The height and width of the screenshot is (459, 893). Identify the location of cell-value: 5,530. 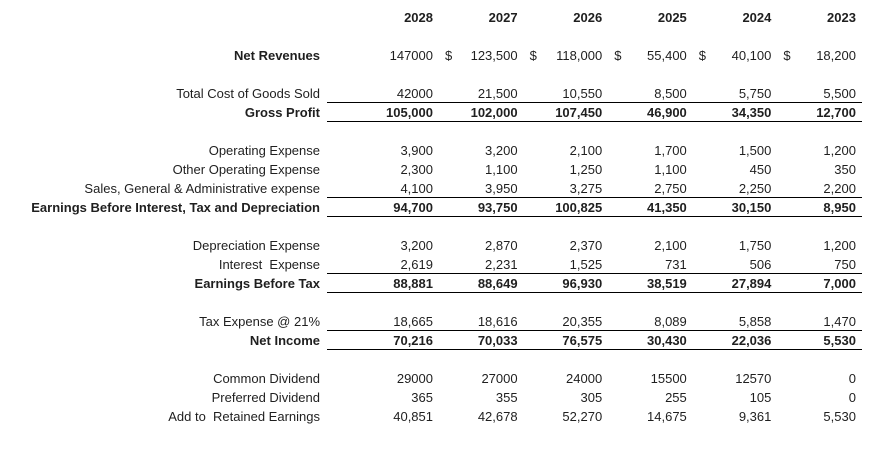
(819, 340).